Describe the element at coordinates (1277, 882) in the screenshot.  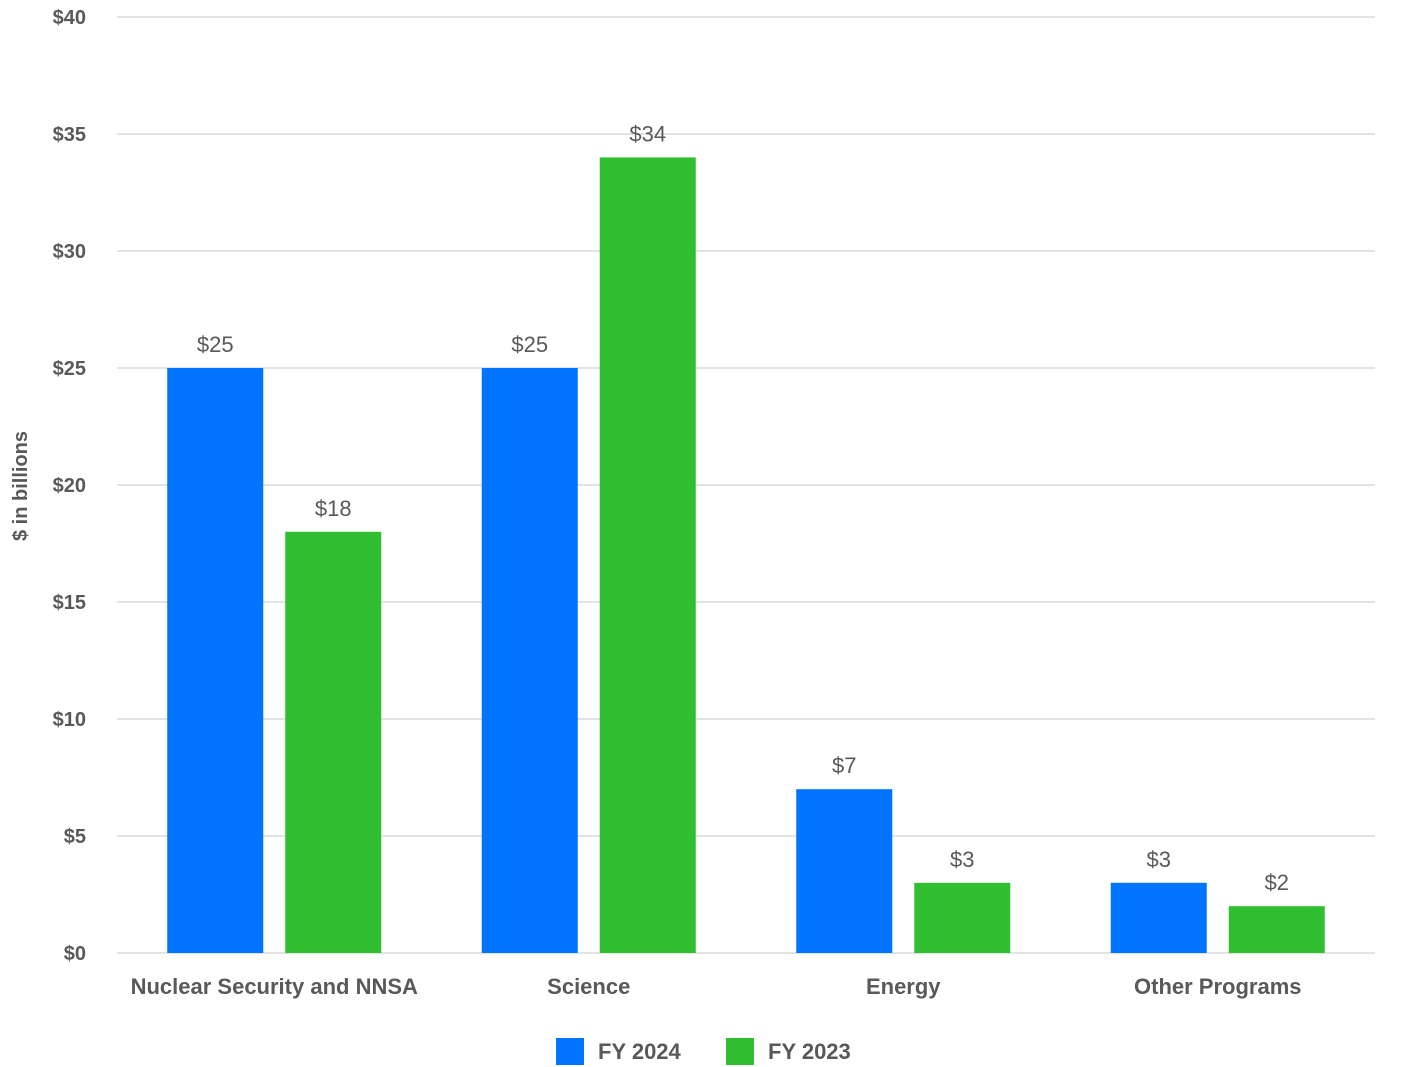
I see `data-label: $2` at that location.